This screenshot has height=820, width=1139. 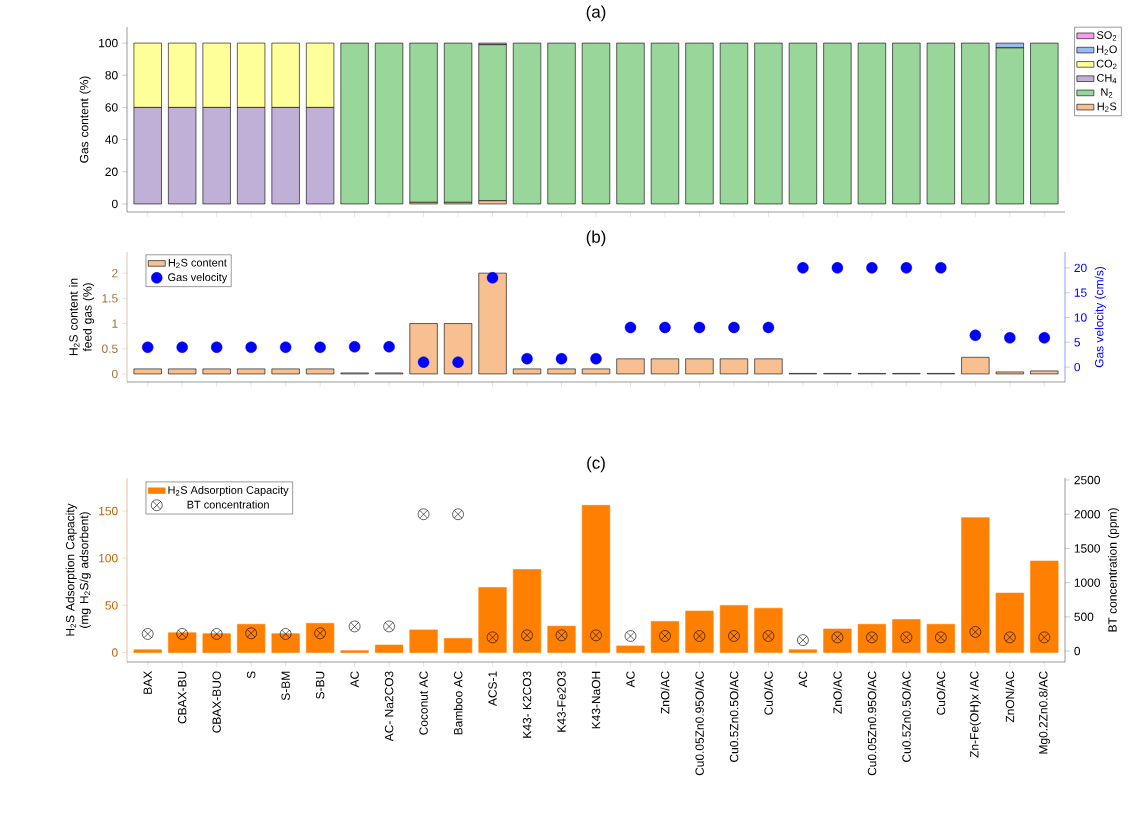 I want to click on y-tick-label: 80, so click(x=111, y=75).